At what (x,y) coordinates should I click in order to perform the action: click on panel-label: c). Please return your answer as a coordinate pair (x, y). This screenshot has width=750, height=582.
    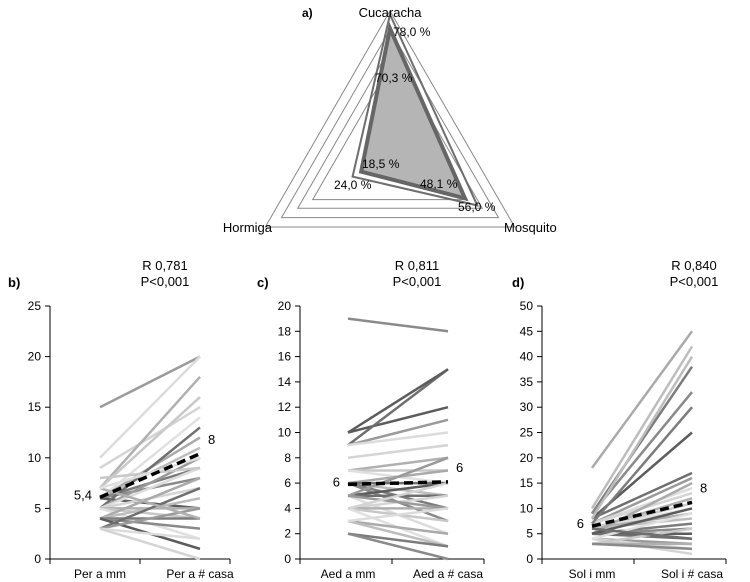
    Looking at the image, I should click on (263, 282).